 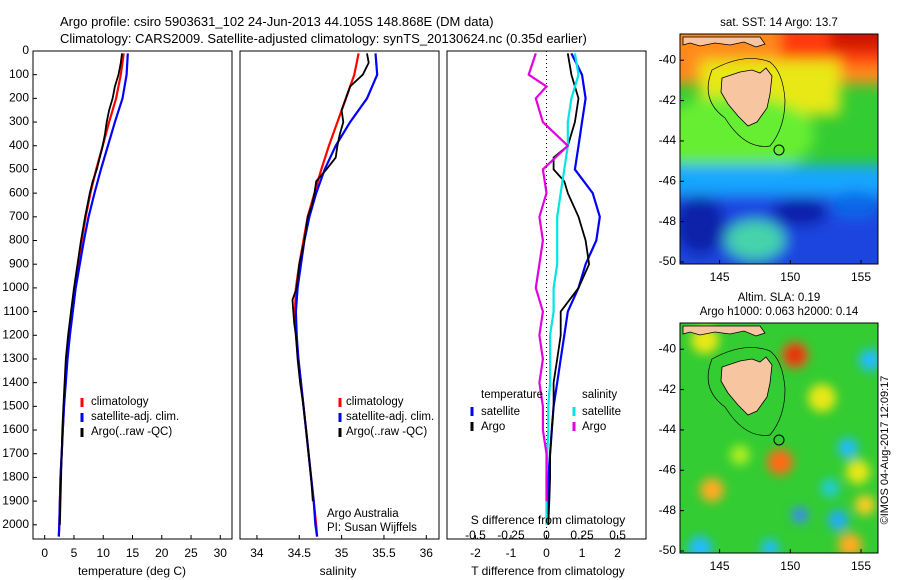 I want to click on depth-tick-label: 900, so click(x=19, y=263).